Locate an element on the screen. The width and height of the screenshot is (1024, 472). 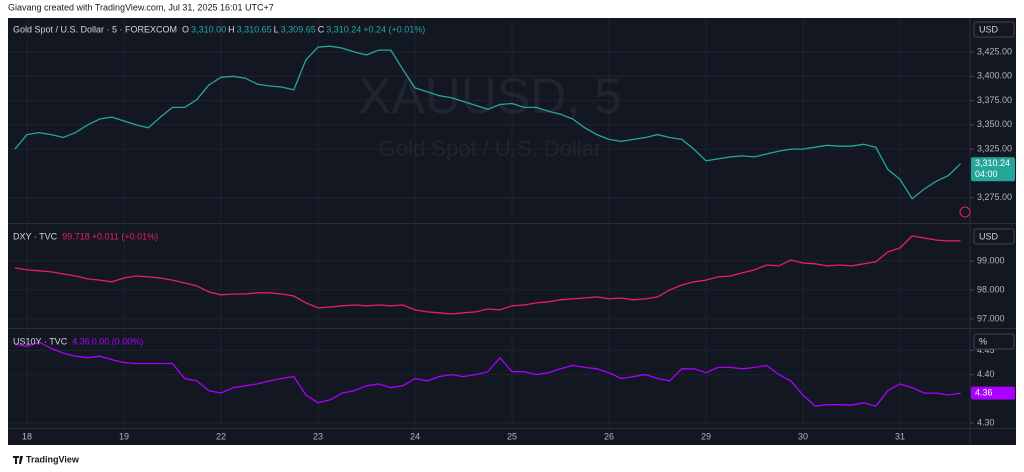
x-tick-label: 19 is located at coordinates (124, 436).